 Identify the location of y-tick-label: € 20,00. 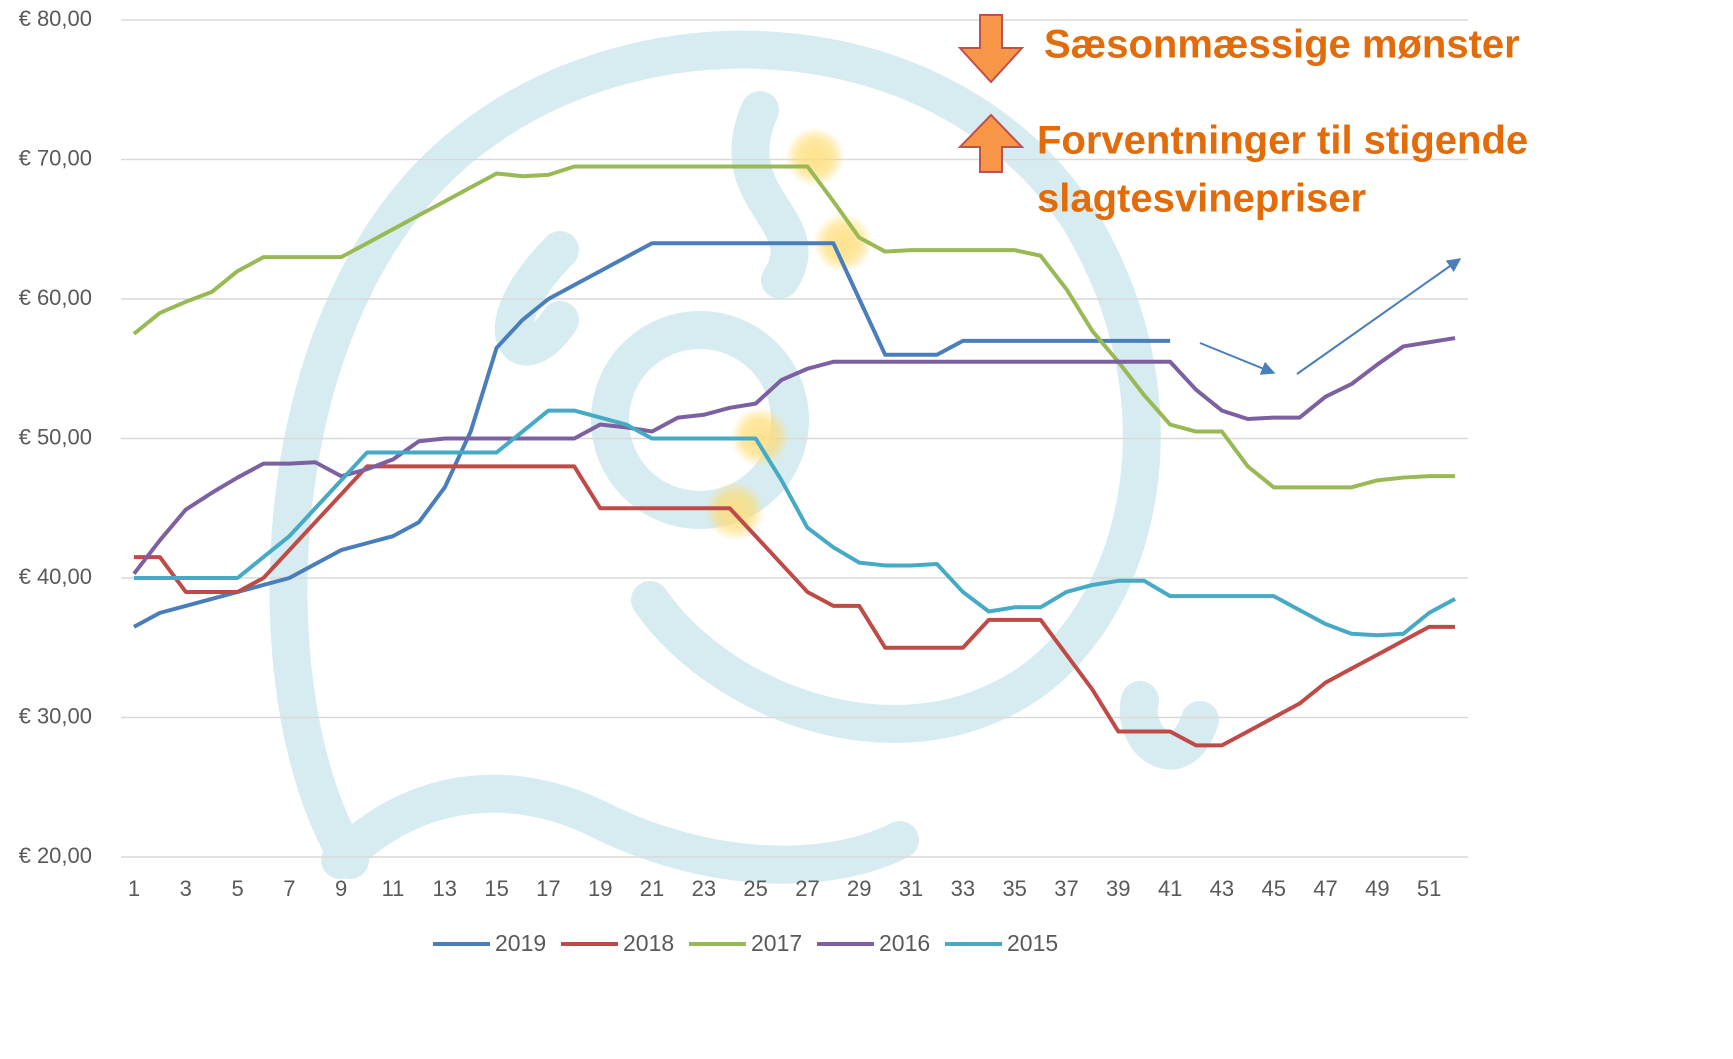
(55, 855).